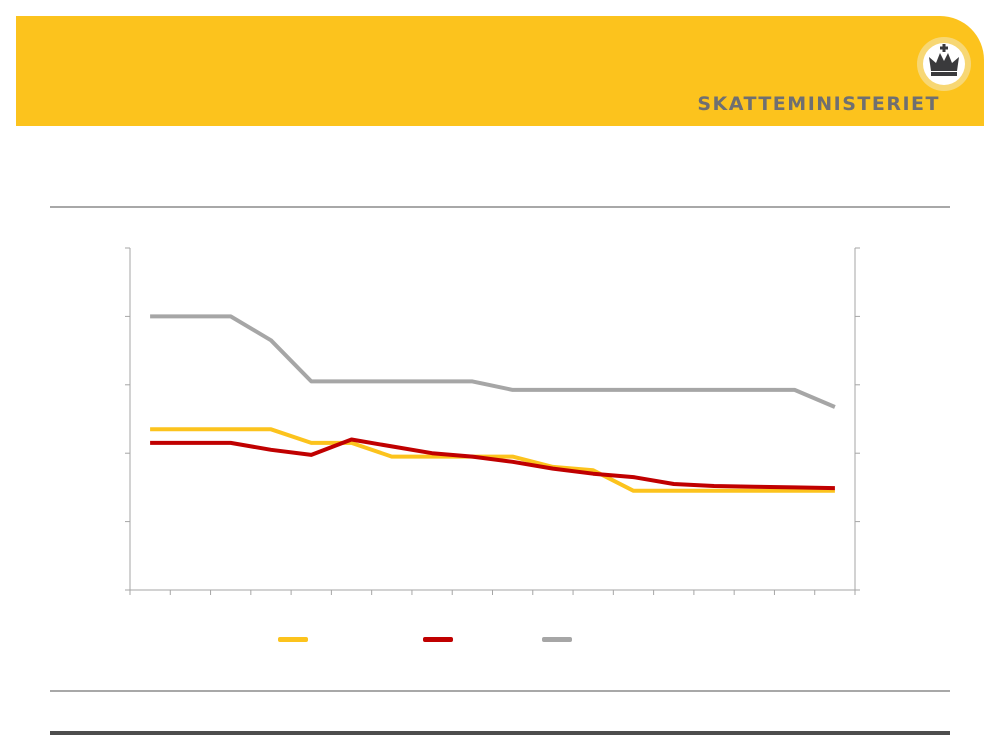  Describe the element at coordinates (500, 733) in the screenshot. I see `footer-bar` at that location.